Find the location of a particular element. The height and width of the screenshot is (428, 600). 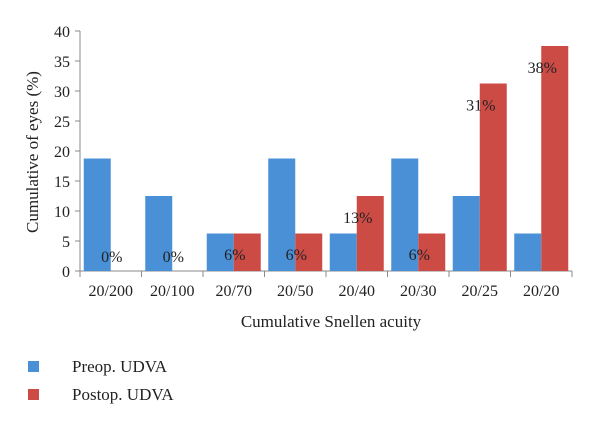

y-tick-label: 0 is located at coordinates (66, 272).